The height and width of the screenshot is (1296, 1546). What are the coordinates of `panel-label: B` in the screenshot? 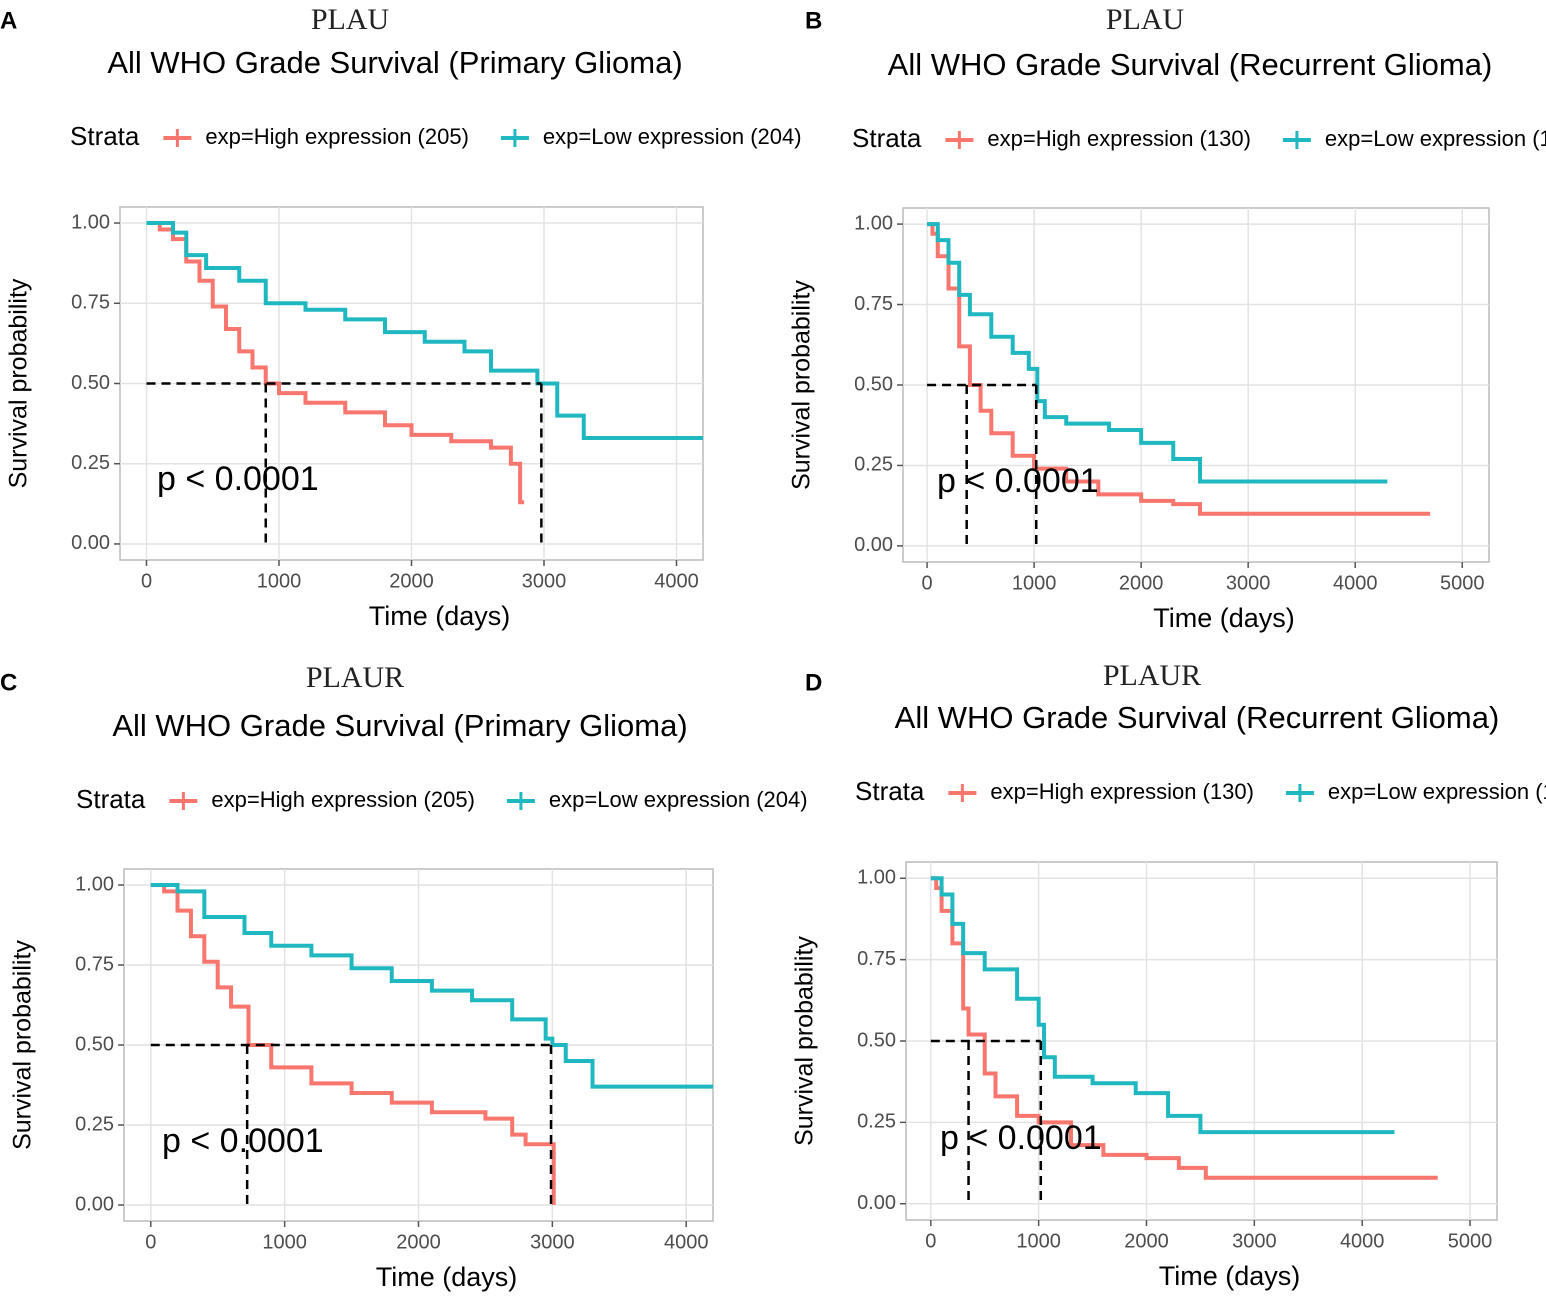 It's located at (813, 20).